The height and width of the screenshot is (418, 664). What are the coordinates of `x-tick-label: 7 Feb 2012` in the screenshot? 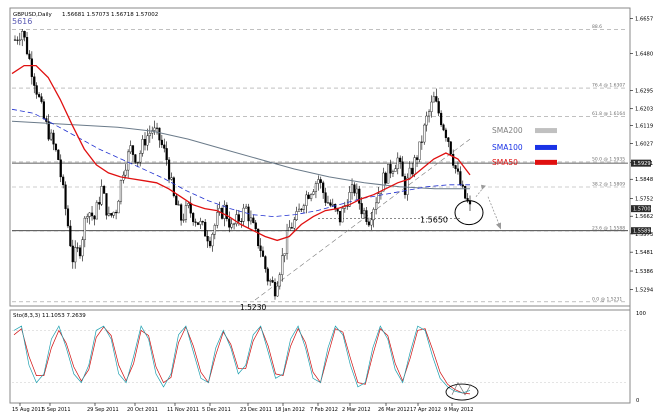 It's located at (324, 410).